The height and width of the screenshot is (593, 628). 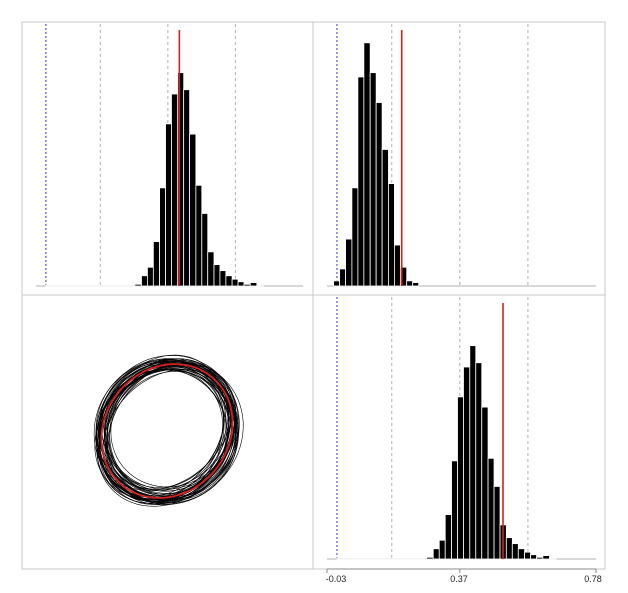 I want to click on reference-ellipse, so click(x=167, y=431).